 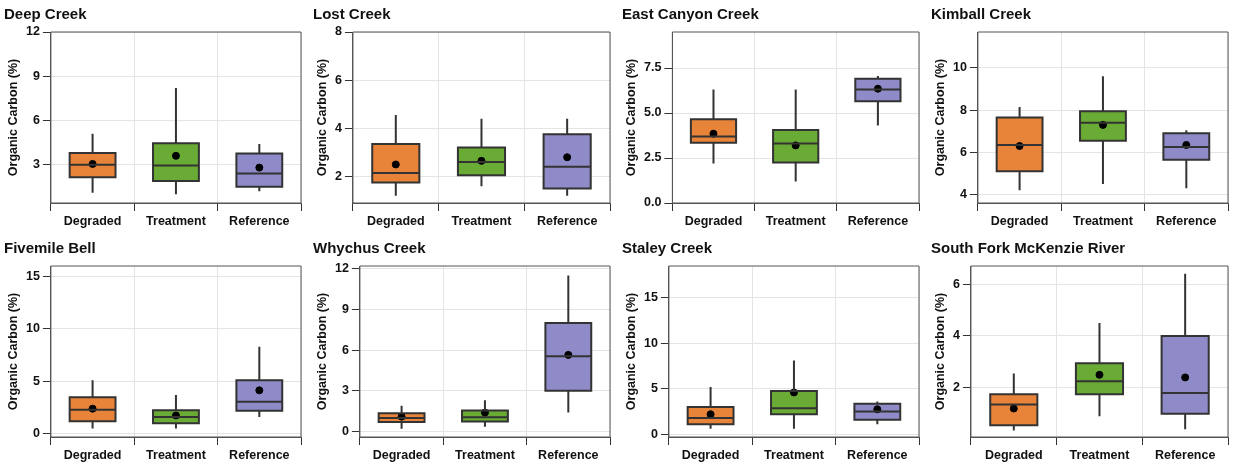 I want to click on chart-title: Whychus Creek, so click(x=370, y=248).